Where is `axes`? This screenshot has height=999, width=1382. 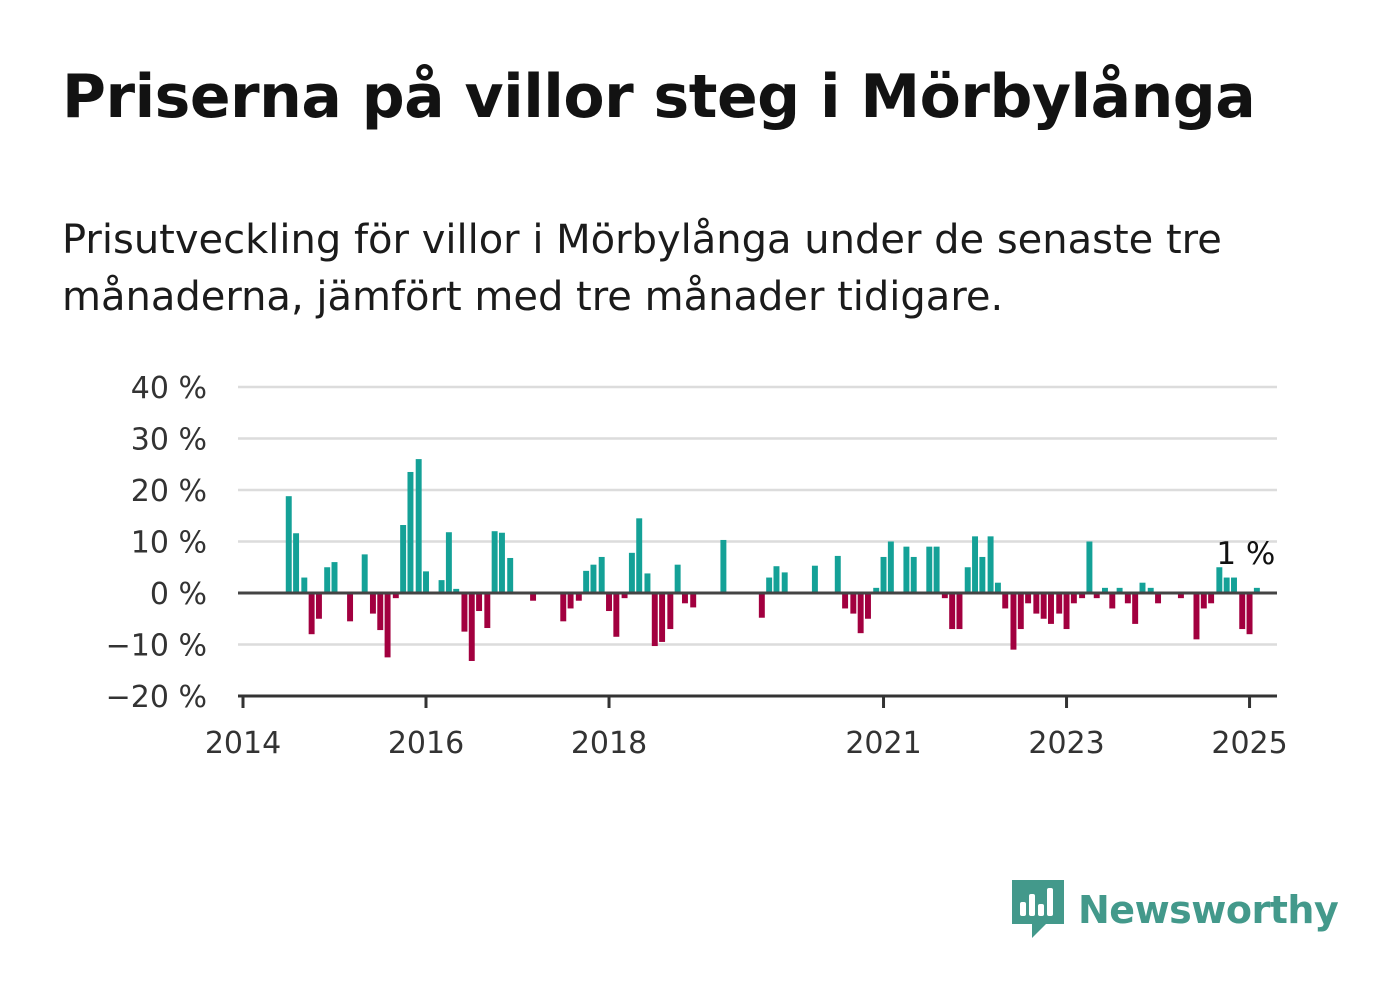
axes is located at coordinates (757, 649).